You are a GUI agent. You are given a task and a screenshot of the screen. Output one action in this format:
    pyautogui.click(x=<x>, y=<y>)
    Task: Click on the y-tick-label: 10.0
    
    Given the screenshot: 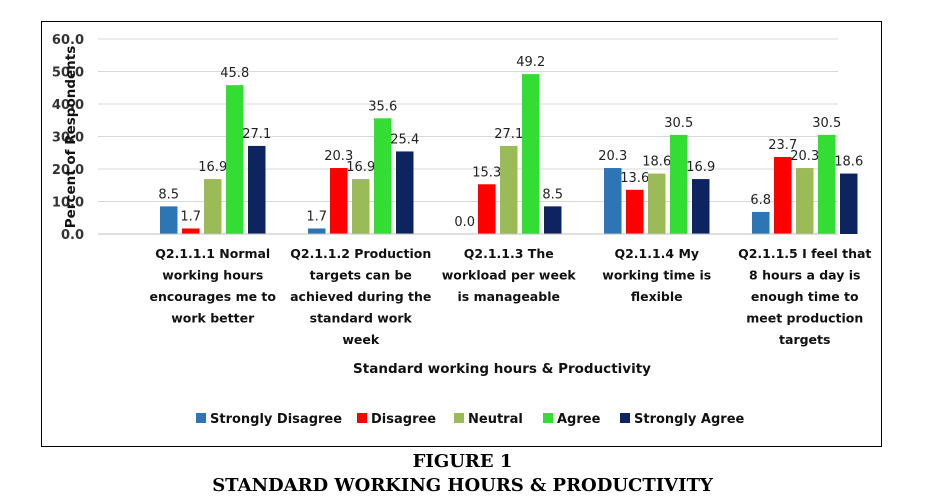 What is the action you would take?
    pyautogui.click(x=68, y=203)
    